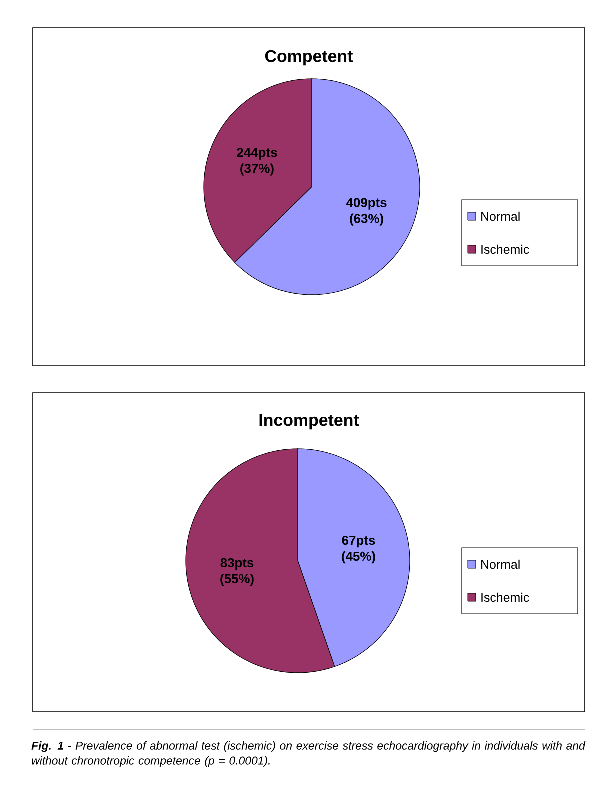 This screenshot has width=604, height=796. What do you see at coordinates (310, 422) in the screenshot?
I see `chart-title: Incompetent` at bounding box center [310, 422].